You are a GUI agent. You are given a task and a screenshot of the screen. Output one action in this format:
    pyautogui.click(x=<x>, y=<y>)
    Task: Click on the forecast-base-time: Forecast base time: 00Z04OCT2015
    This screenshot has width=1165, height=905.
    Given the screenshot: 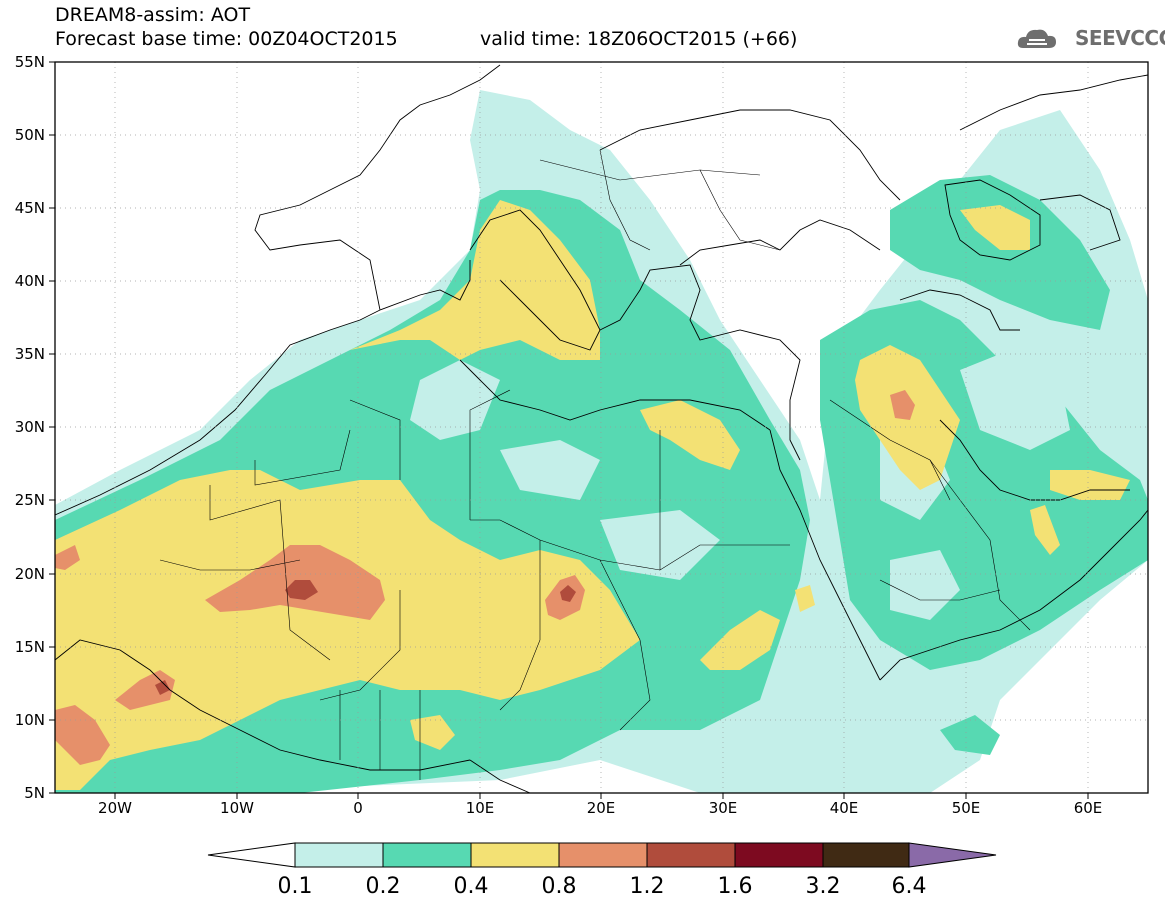 What is the action you would take?
    pyautogui.click(x=226, y=39)
    